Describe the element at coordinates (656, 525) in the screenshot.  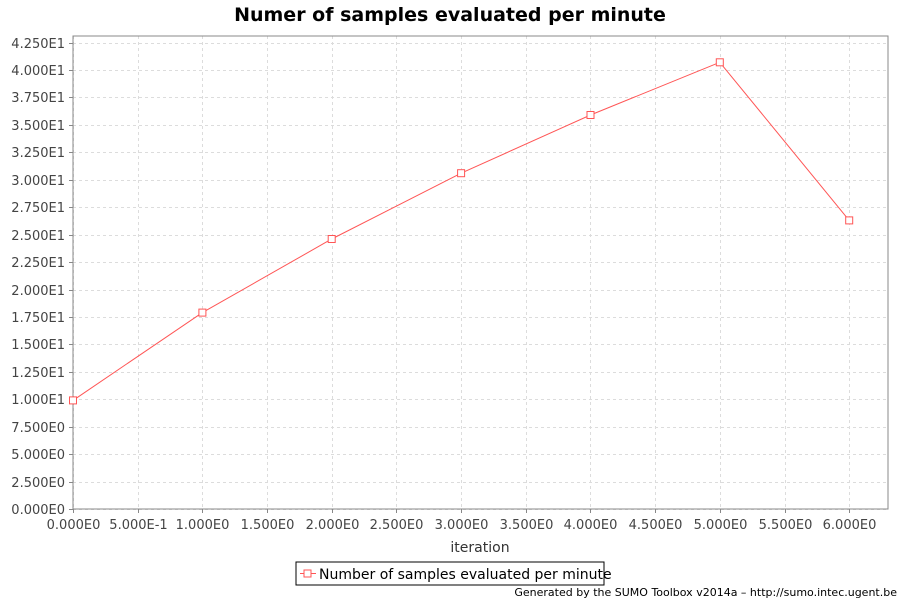
I see `x-tick-label: 4.500E0` at that location.